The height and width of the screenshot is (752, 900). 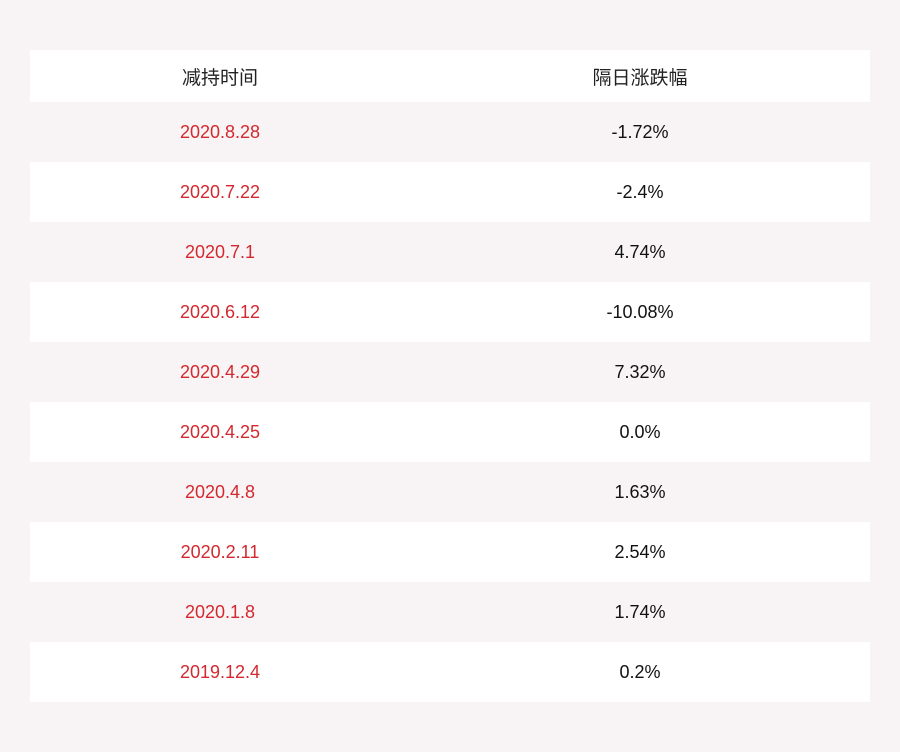 What do you see at coordinates (450, 432) in the screenshot?
I see `table-row: 2020.4.25 0.0%` at bounding box center [450, 432].